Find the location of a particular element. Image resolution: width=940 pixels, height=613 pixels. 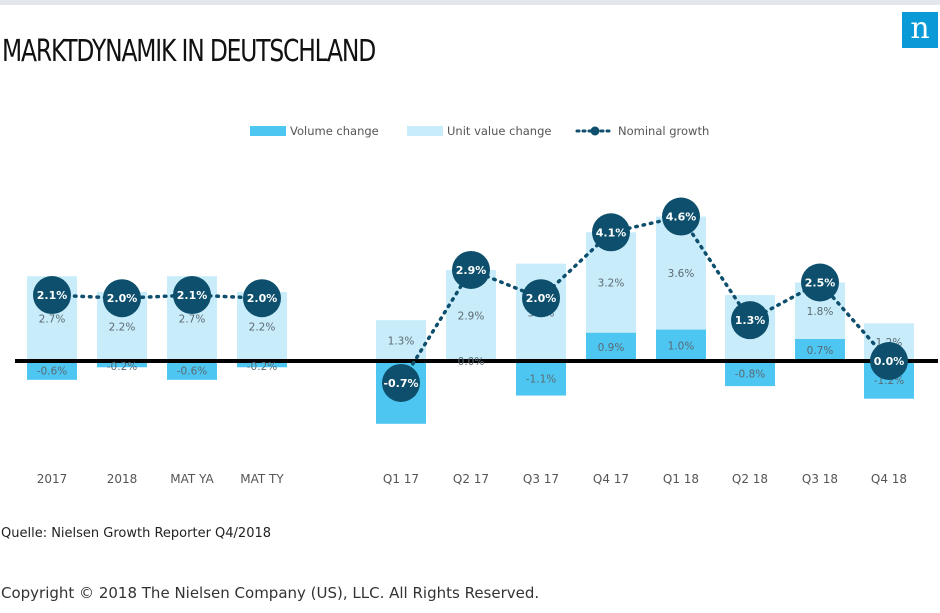

label-unit-value-q1-17: 1.3% is located at coordinates (401, 342).